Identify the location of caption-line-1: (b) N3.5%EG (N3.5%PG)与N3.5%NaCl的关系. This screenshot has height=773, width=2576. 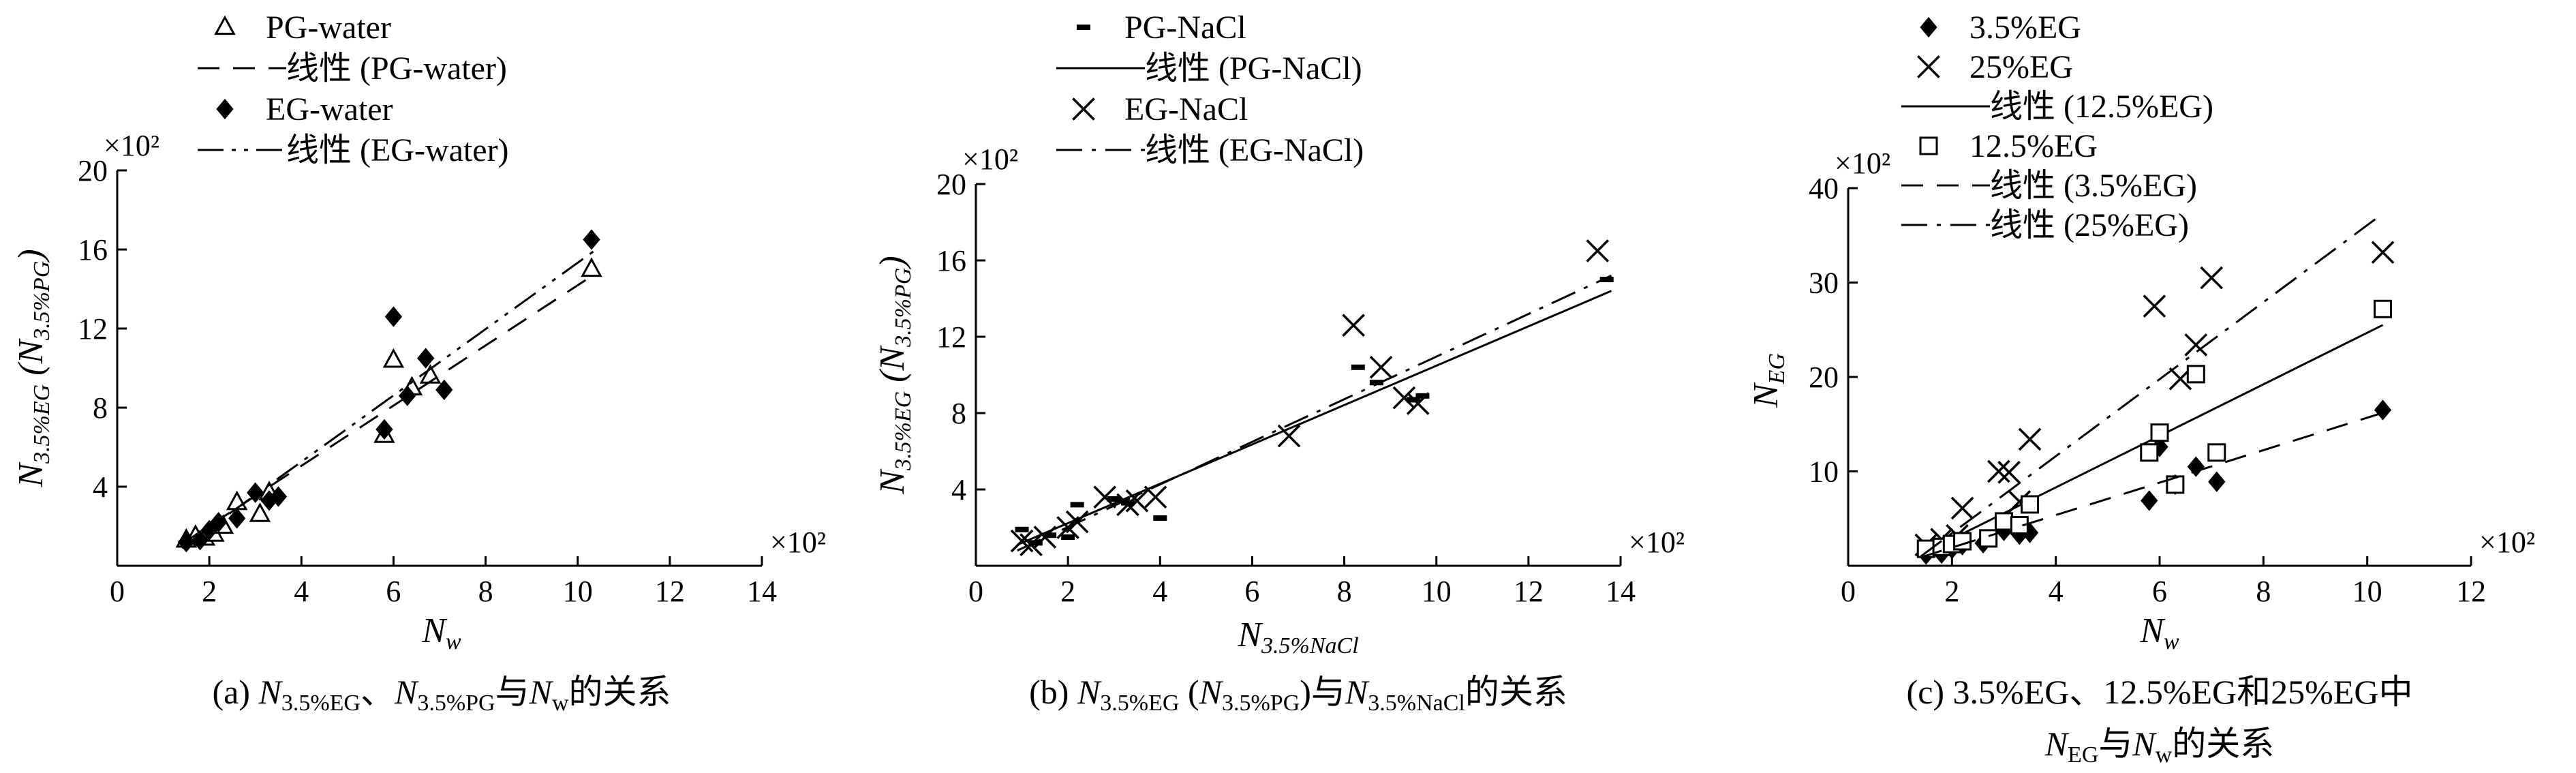
(1298, 694).